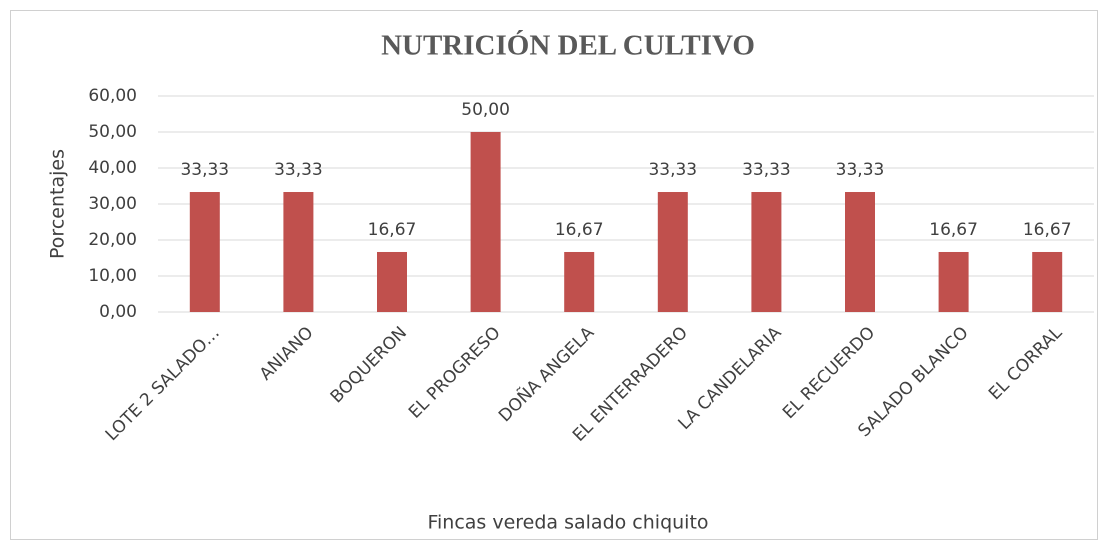 Image resolution: width=1109 pixels, height=546 pixels. What do you see at coordinates (118, 312) in the screenshot?
I see `y-tick-label: 0,00` at bounding box center [118, 312].